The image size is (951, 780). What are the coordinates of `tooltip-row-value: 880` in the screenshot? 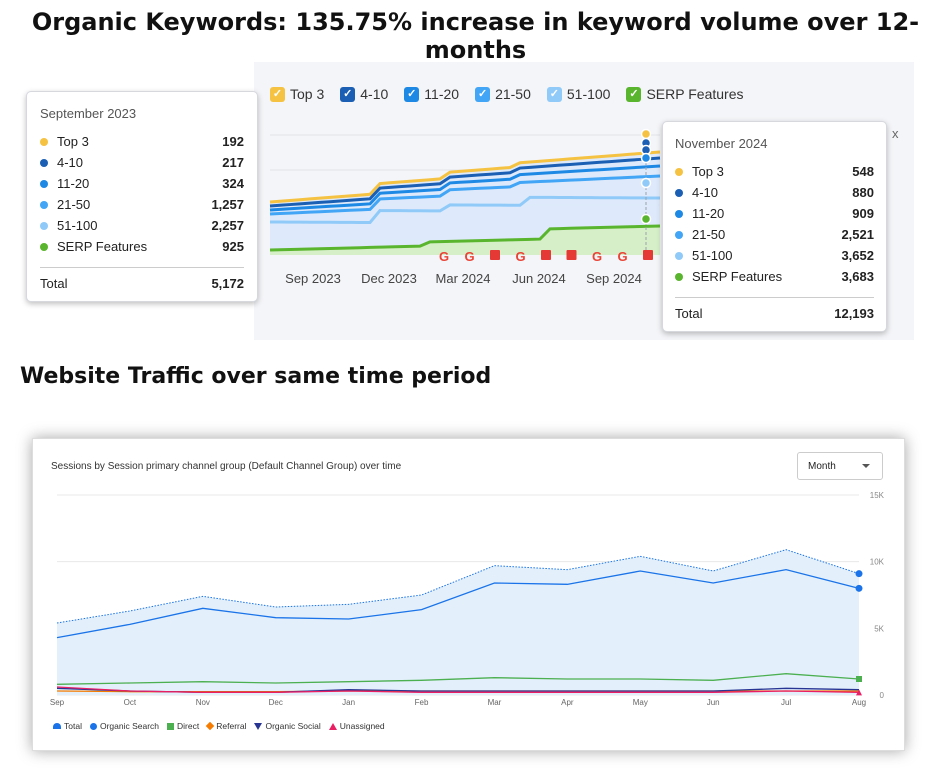 It's located at (863, 192).